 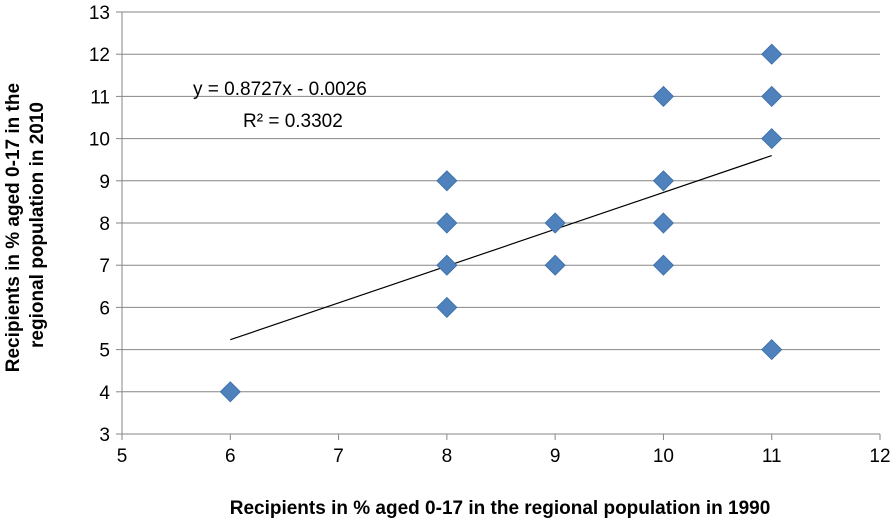 I want to click on x-tick-label-5: 5, so click(x=122, y=456).